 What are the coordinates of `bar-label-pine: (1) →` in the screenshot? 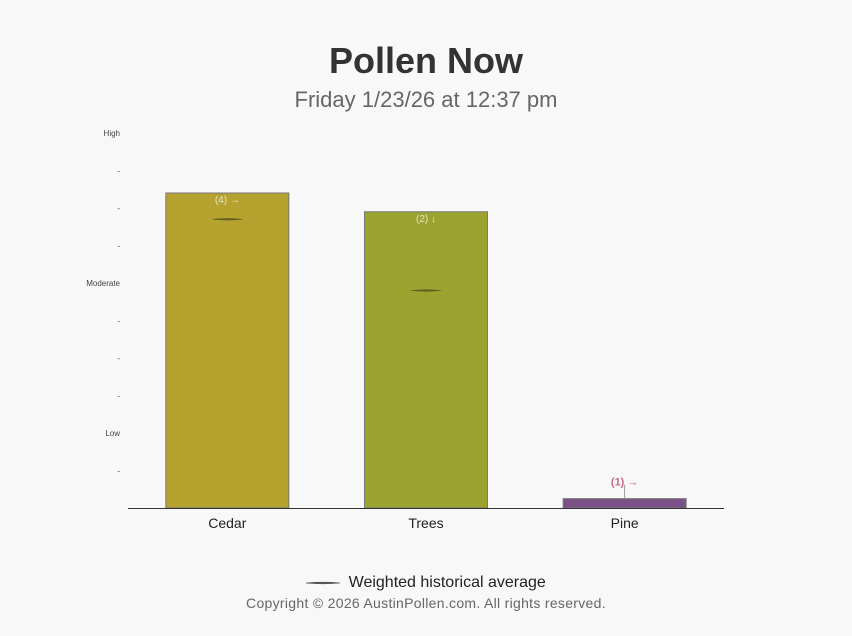 It's located at (625, 483).